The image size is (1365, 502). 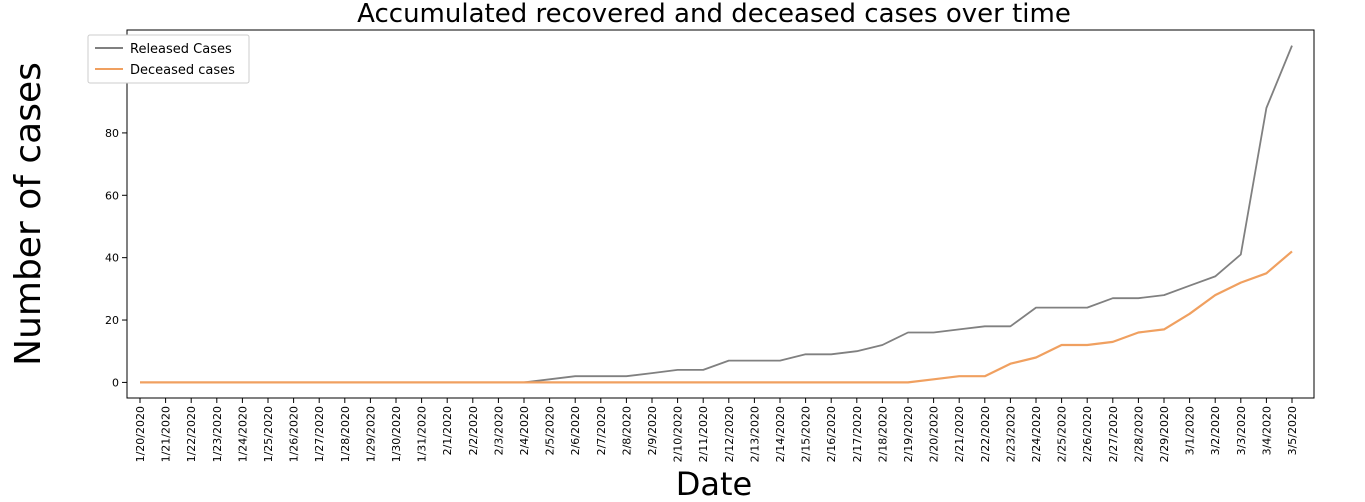 I want to click on x-tick-label: 2/16/2020, so click(x=831, y=434).